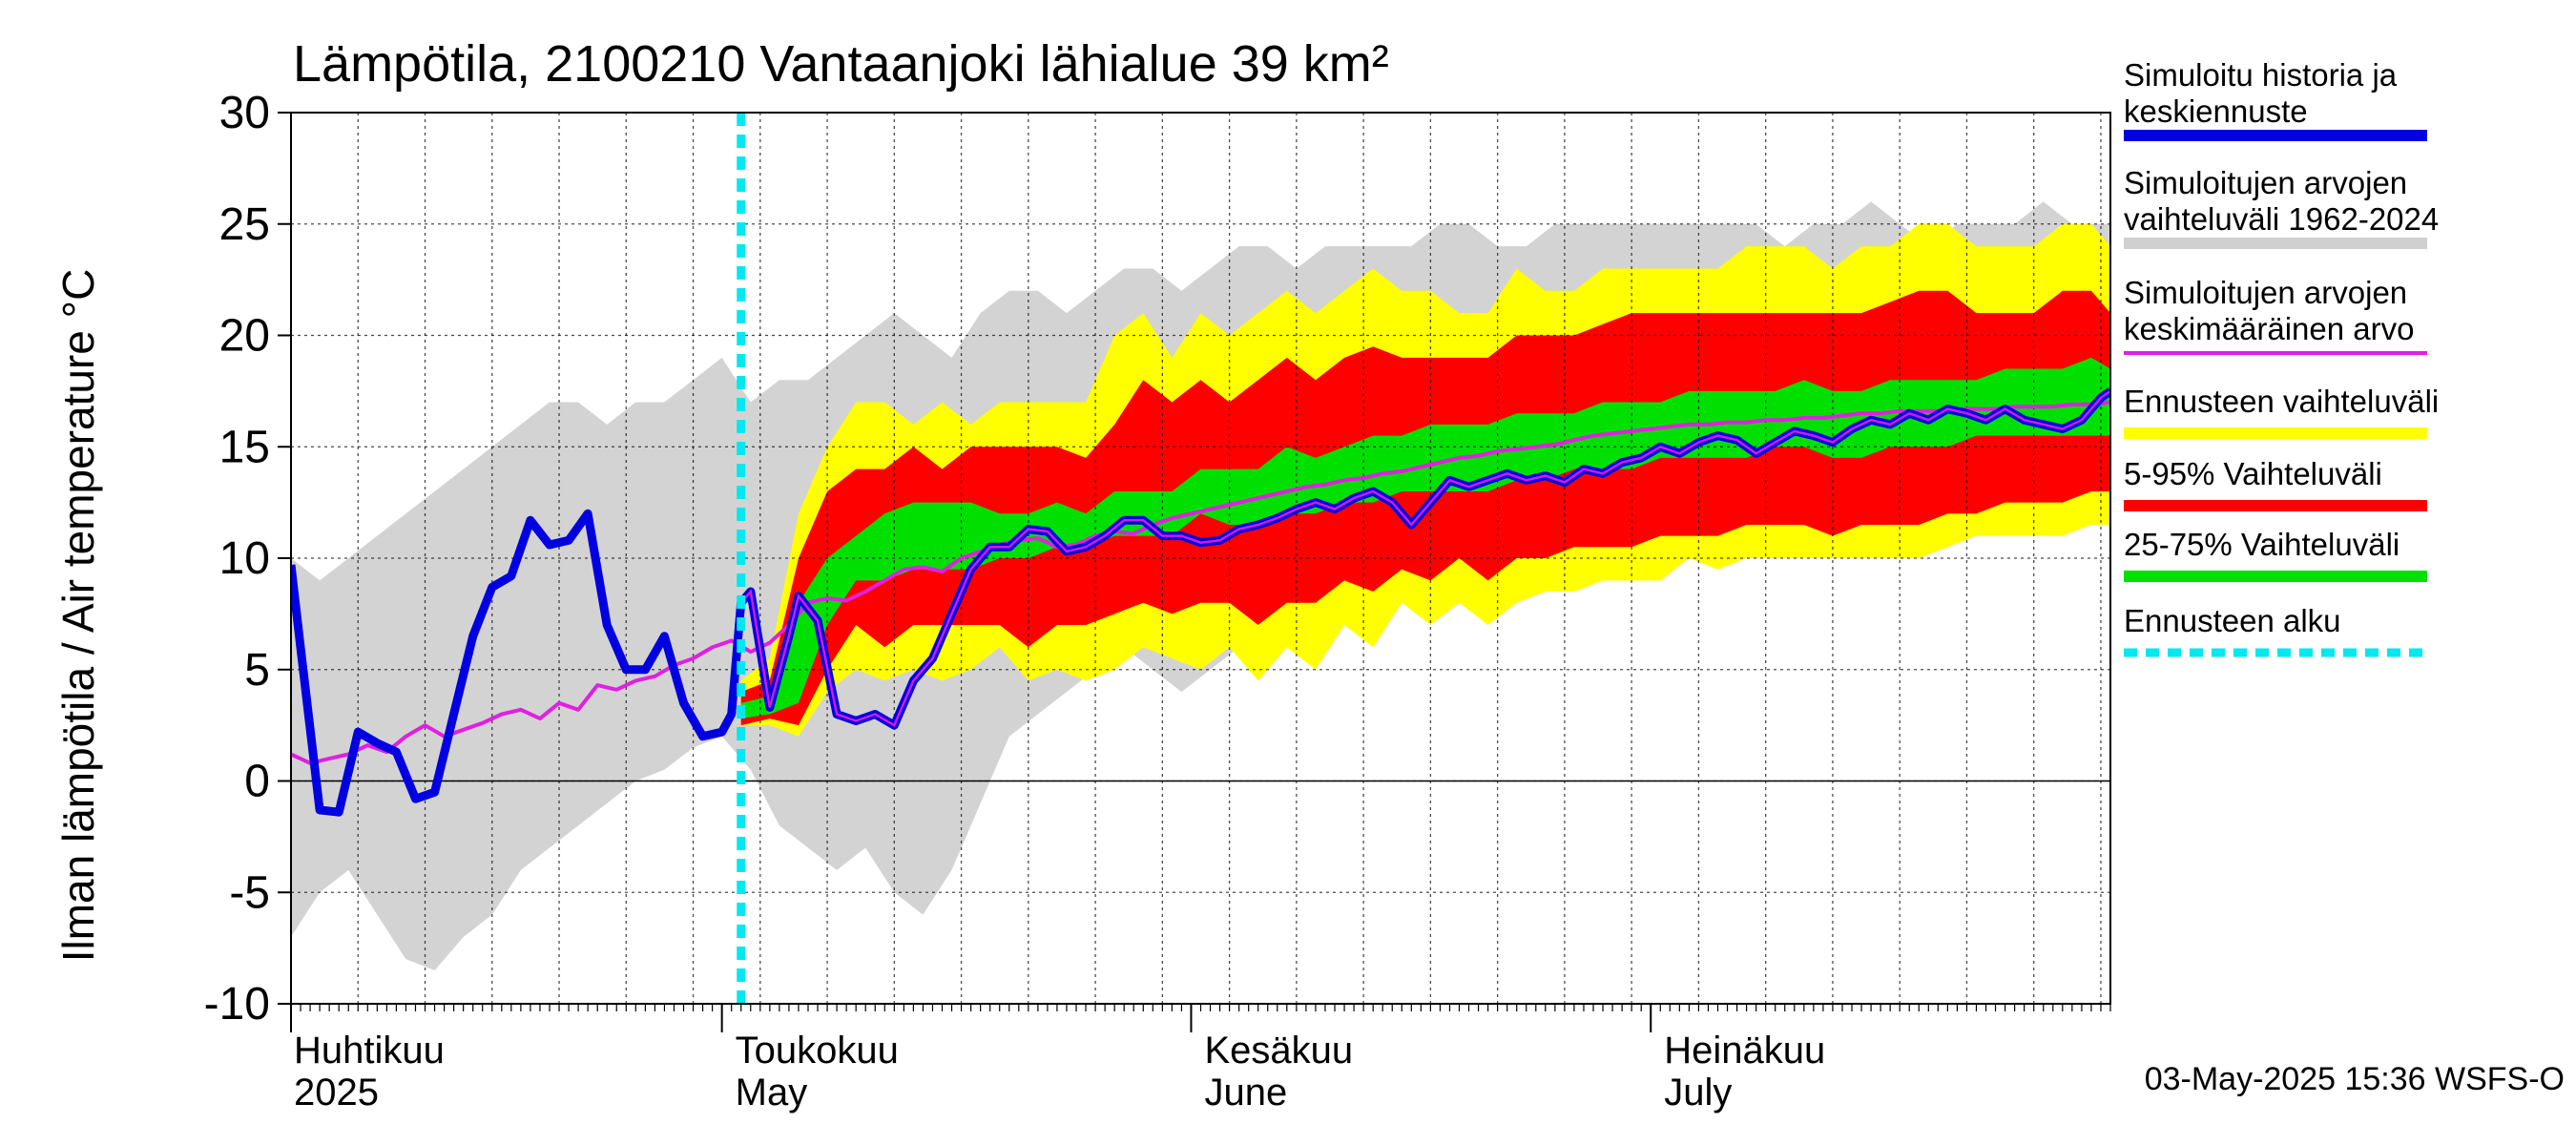  What do you see at coordinates (1278, 1051) in the screenshot?
I see `x-month-label: Kesäkuu` at bounding box center [1278, 1051].